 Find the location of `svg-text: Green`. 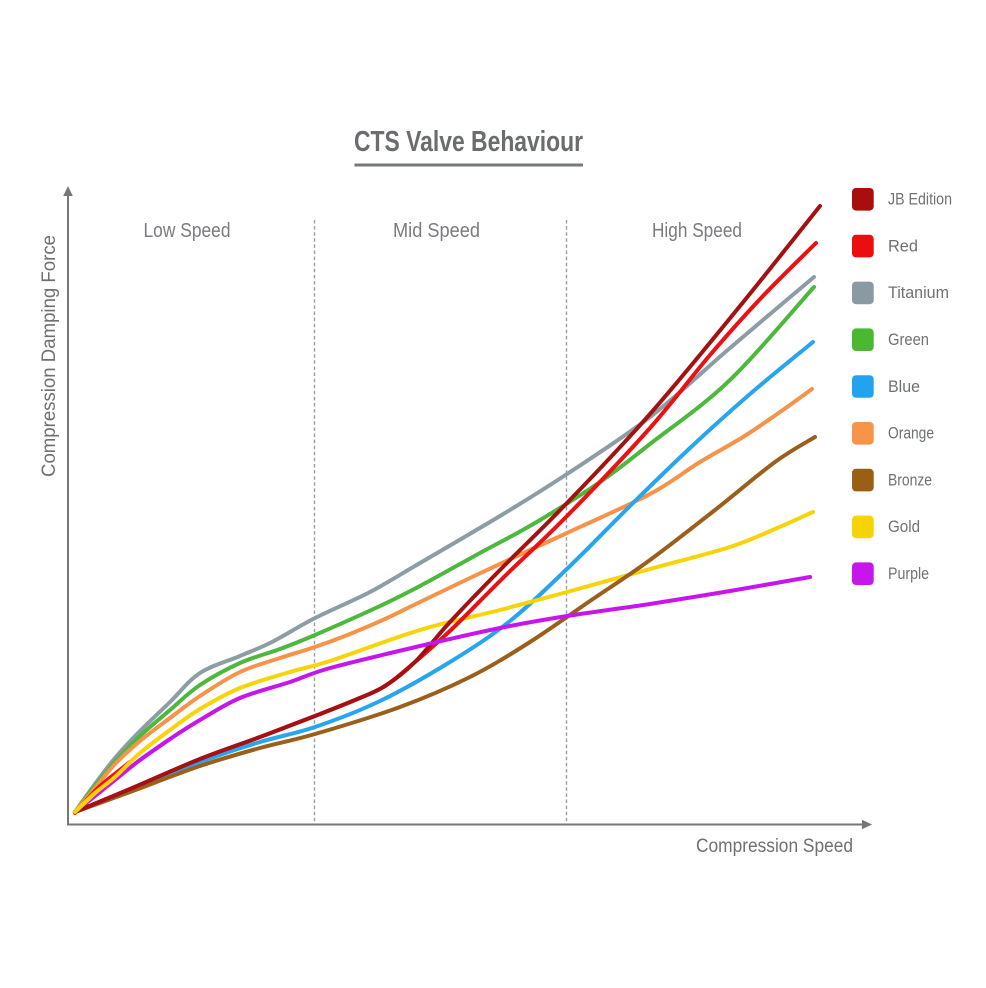

svg-text: Green is located at coordinates (908, 339).